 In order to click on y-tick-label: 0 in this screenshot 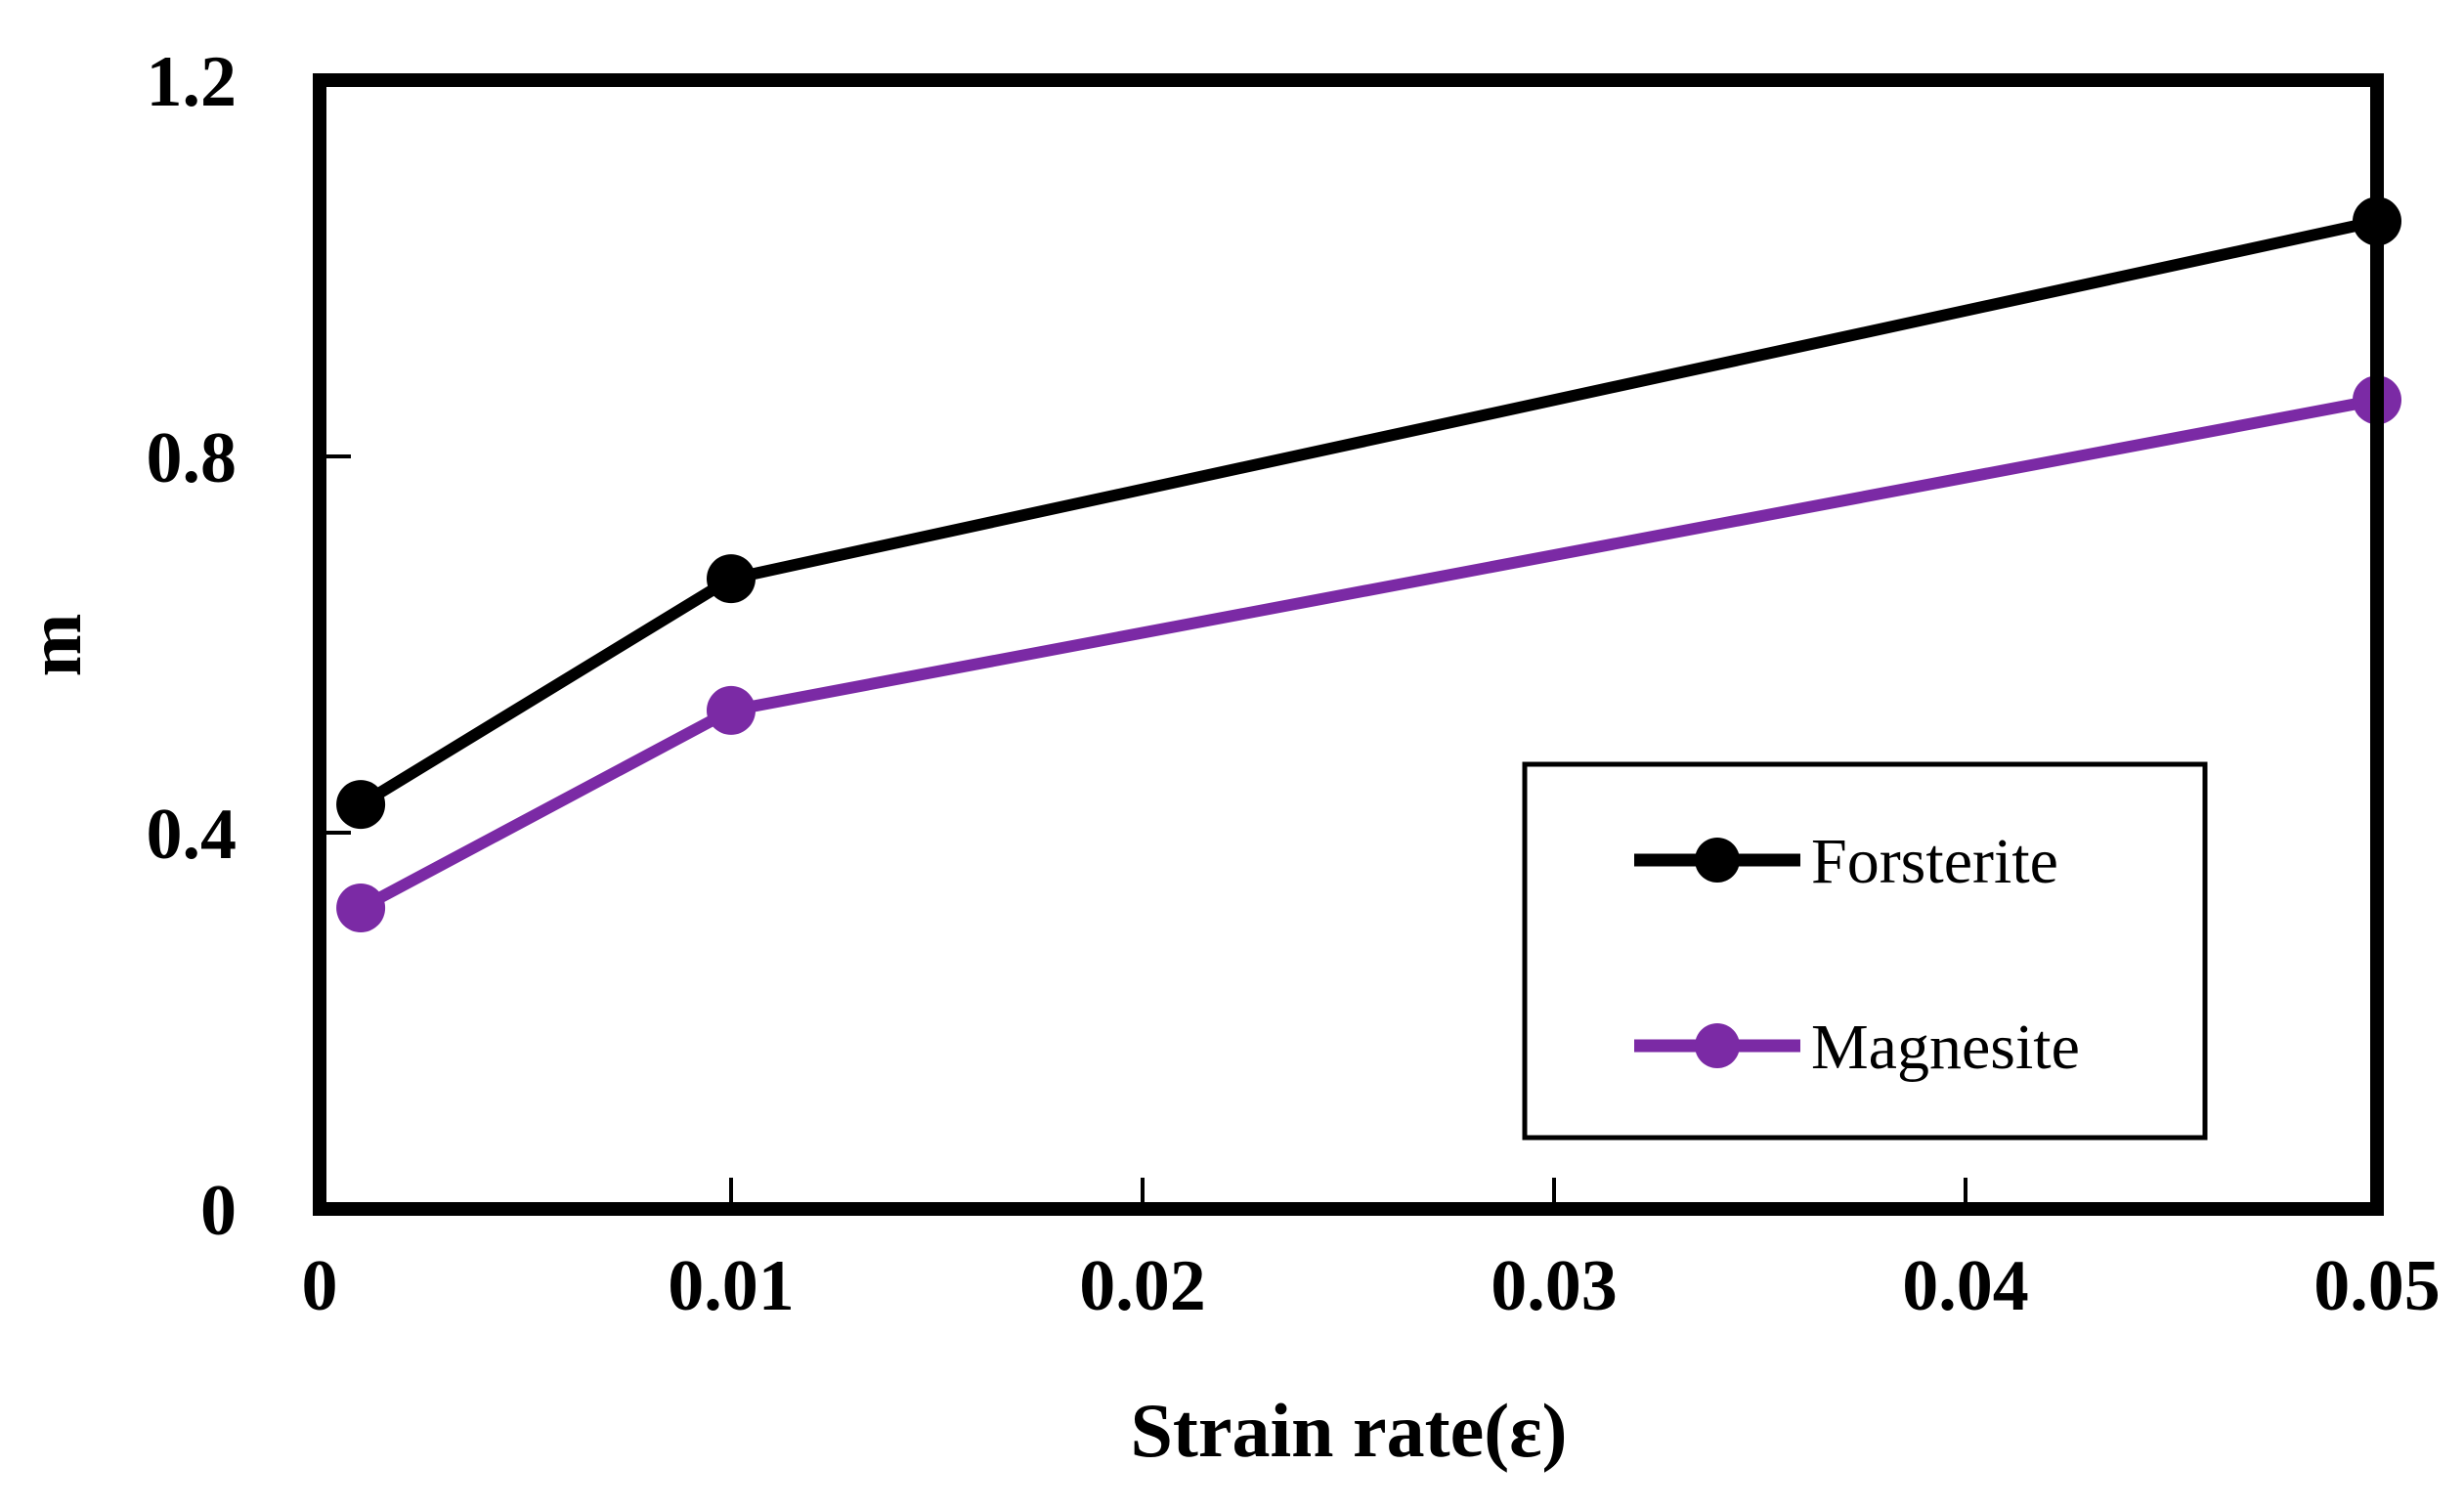, I will do `click(218, 1211)`.